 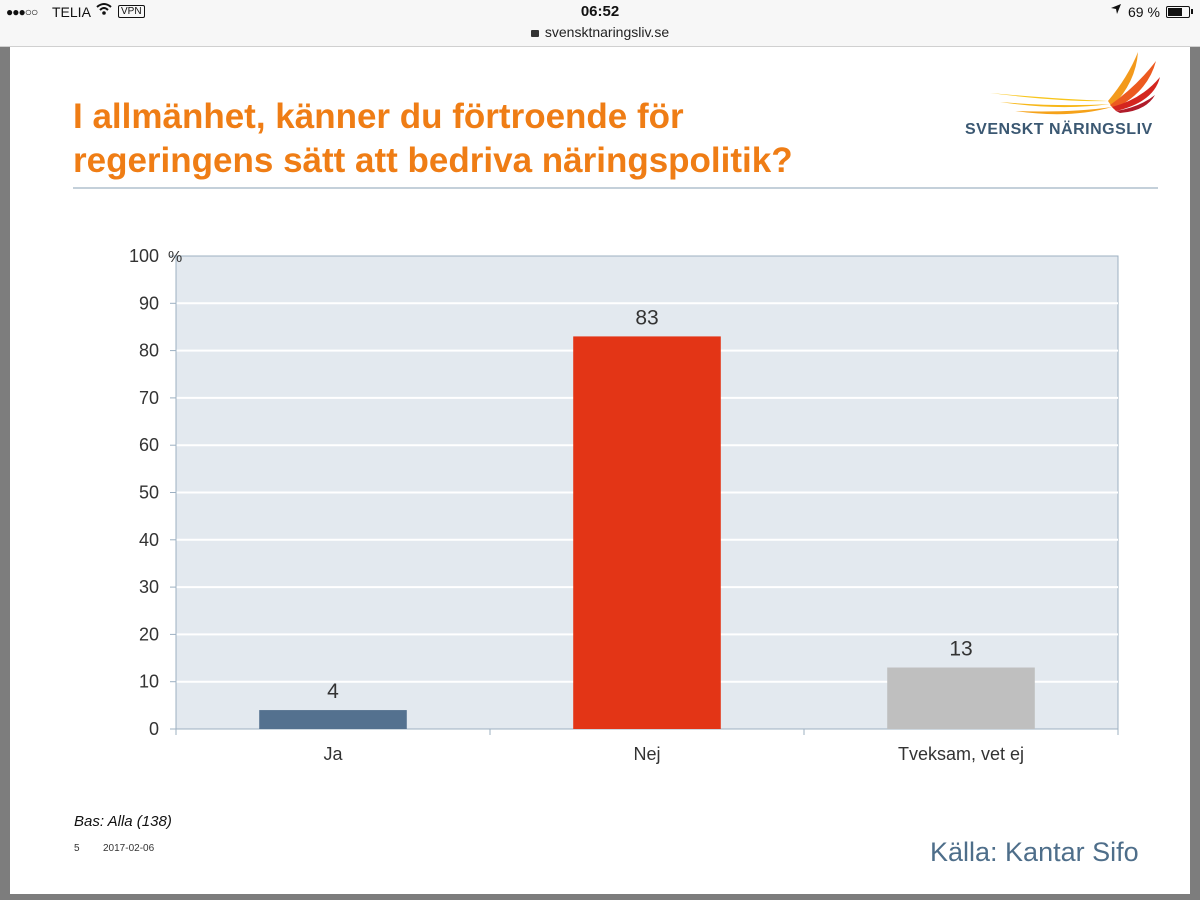 I want to click on y-tick-label: 90, so click(x=149, y=303).